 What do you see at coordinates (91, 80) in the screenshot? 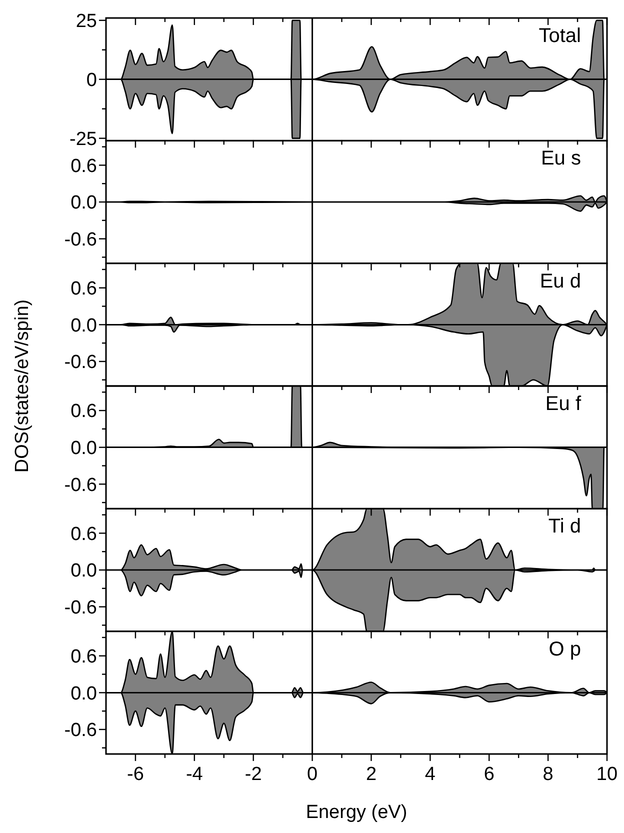
I see `y-tick-label: 0` at bounding box center [91, 80].